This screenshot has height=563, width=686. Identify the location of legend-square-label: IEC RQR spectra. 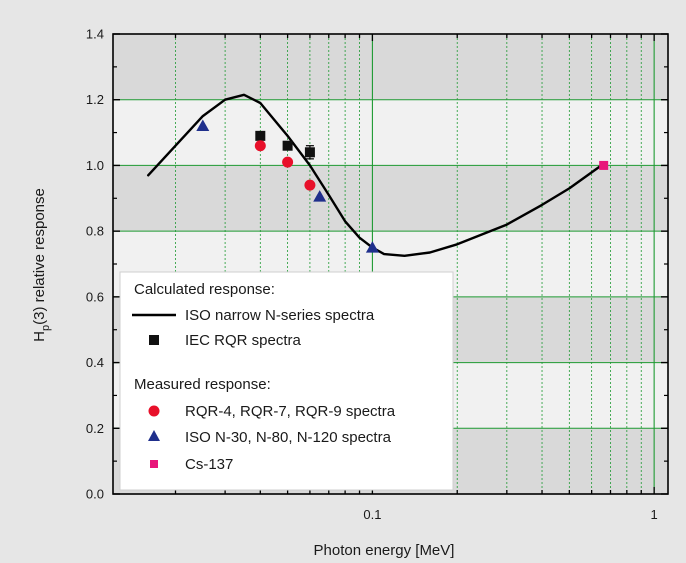
(243, 340).